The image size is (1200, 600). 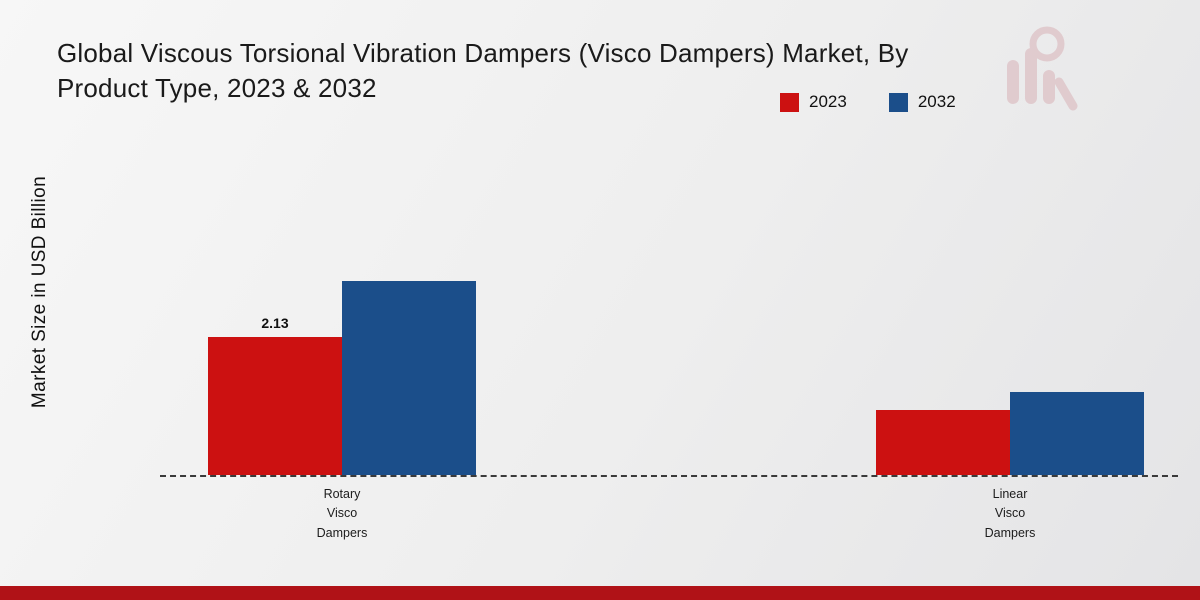 I want to click on legend-label: 2032, so click(x=936, y=101).